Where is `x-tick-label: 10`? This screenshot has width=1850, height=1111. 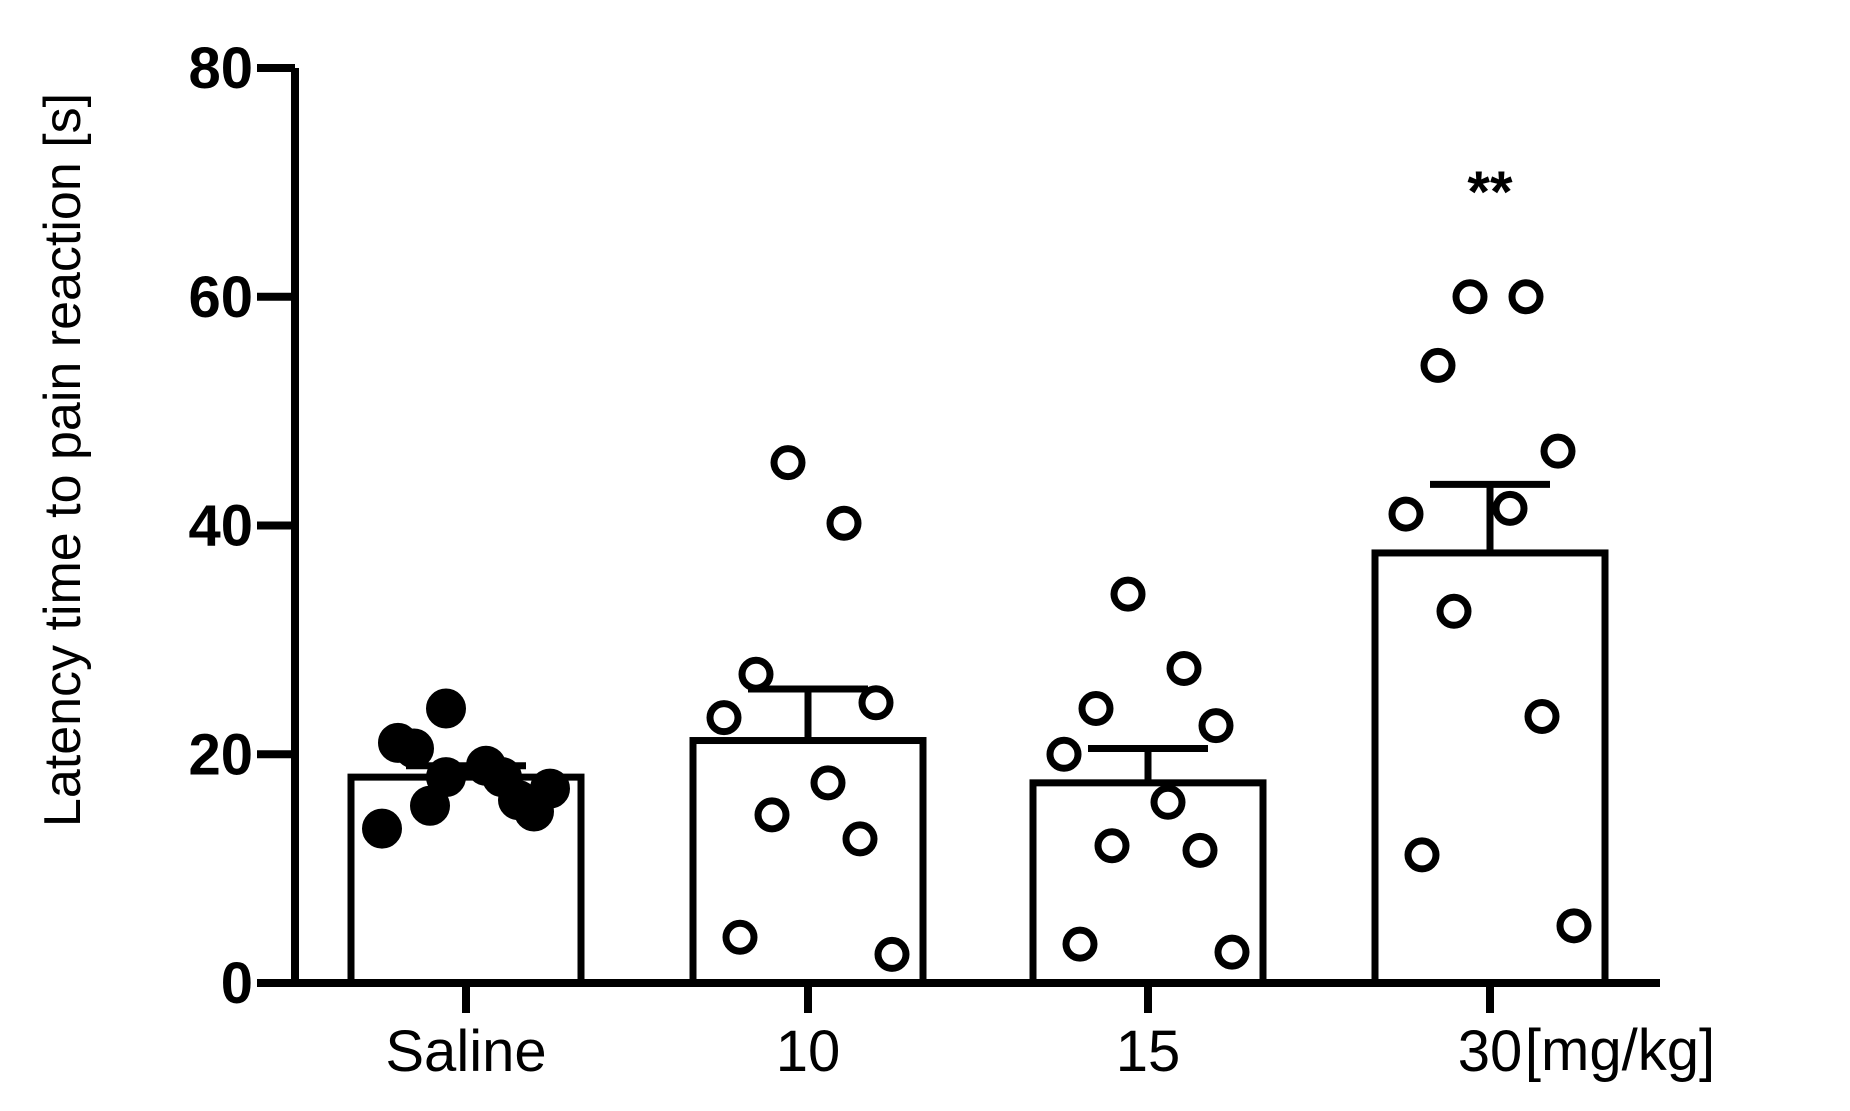
x-tick-label: 10 is located at coordinates (808, 1051).